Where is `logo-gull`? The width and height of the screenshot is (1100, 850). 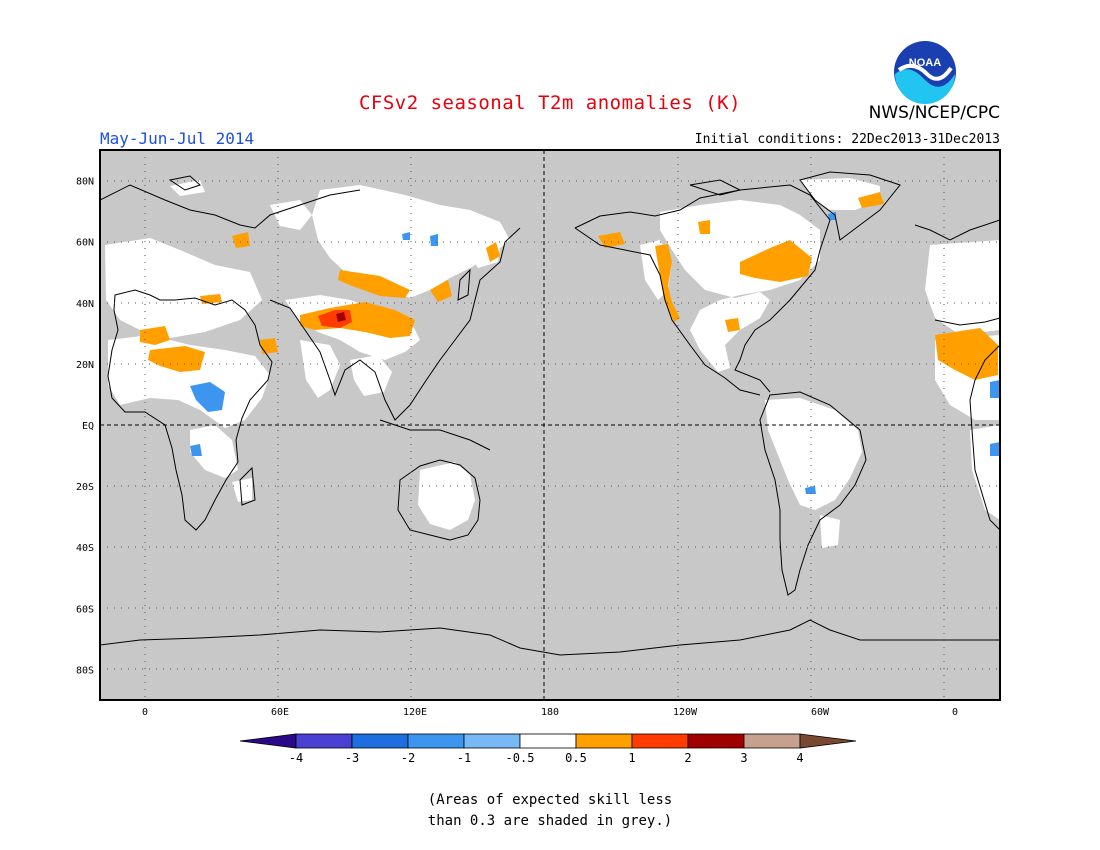 logo-gull is located at coordinates (925, 72).